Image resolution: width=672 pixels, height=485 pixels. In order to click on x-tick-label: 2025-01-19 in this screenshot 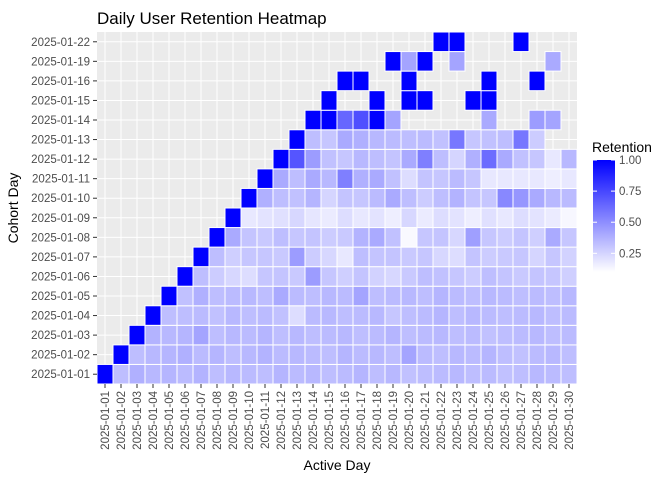, I will do `click(394, 420)`.